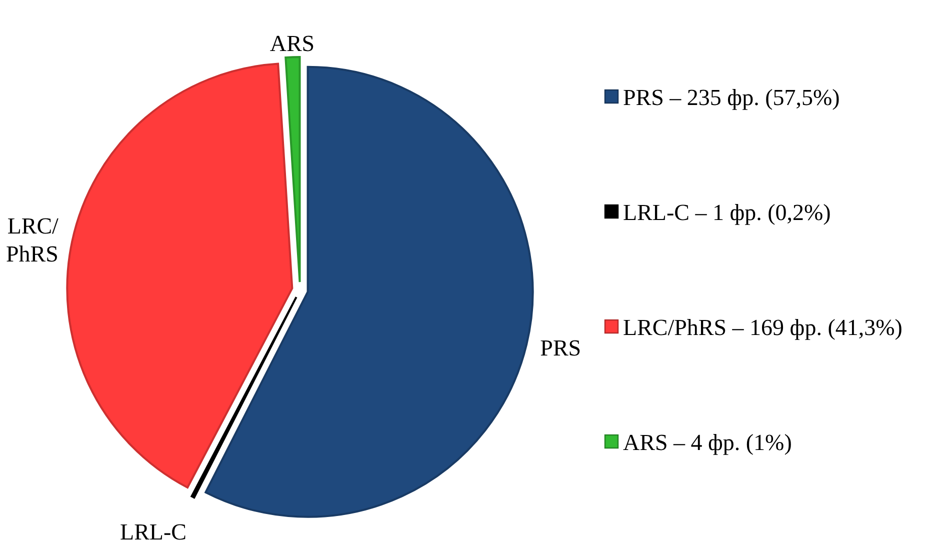 The width and height of the screenshot is (939, 558). I want to click on legend-label: LRL-C – 1 фр. (0,2%), so click(727, 212).